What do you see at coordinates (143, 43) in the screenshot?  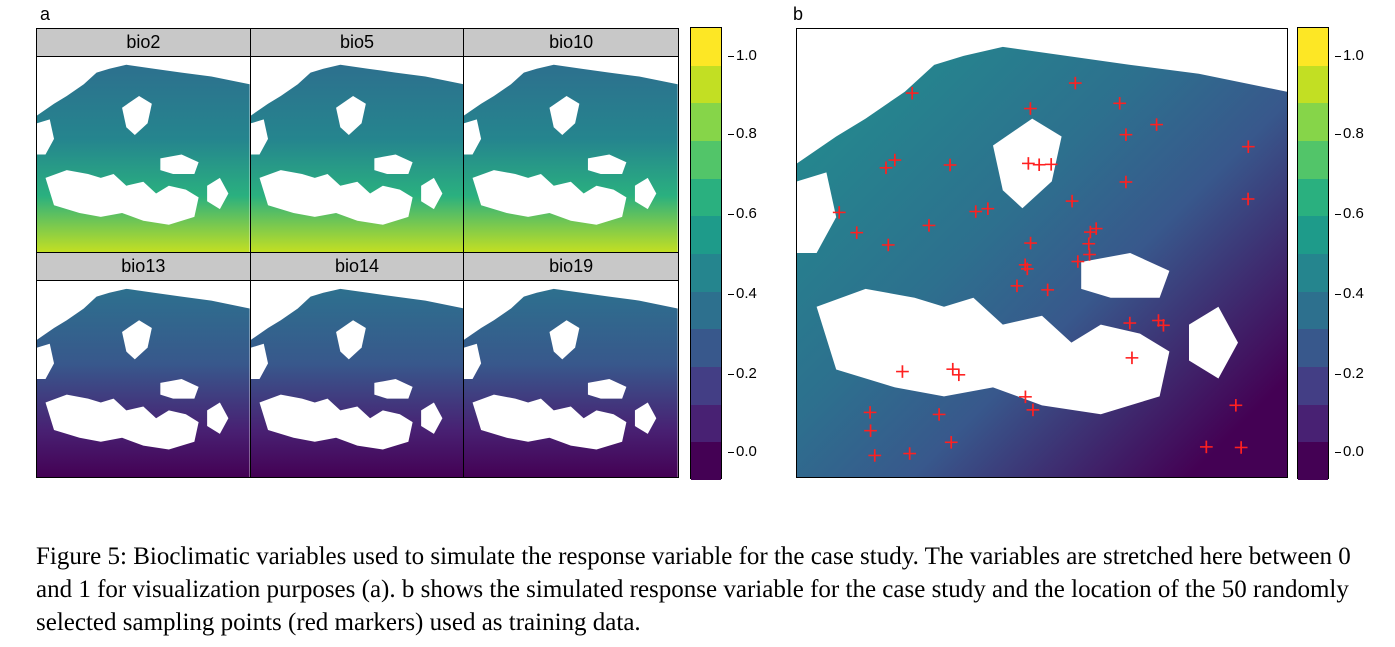 I see `facet-strip-label: bio2` at bounding box center [143, 43].